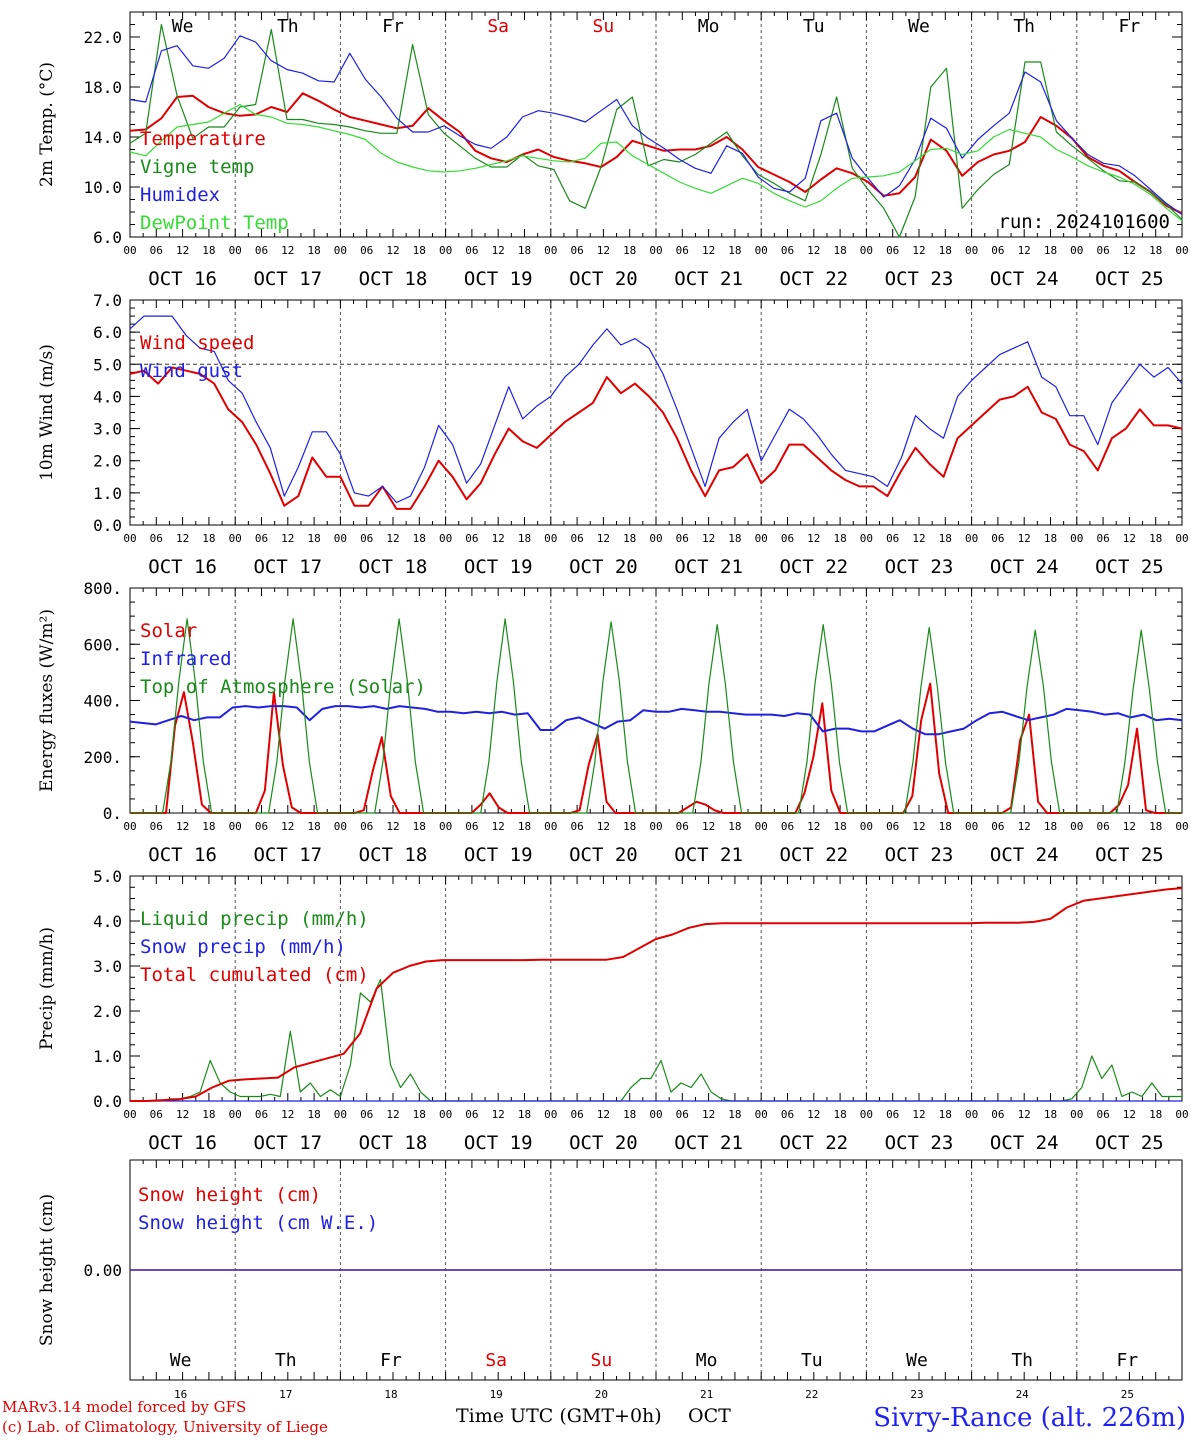  Describe the element at coordinates (180, 195) in the screenshot. I see `temp-legend-entry: Humidex` at that location.